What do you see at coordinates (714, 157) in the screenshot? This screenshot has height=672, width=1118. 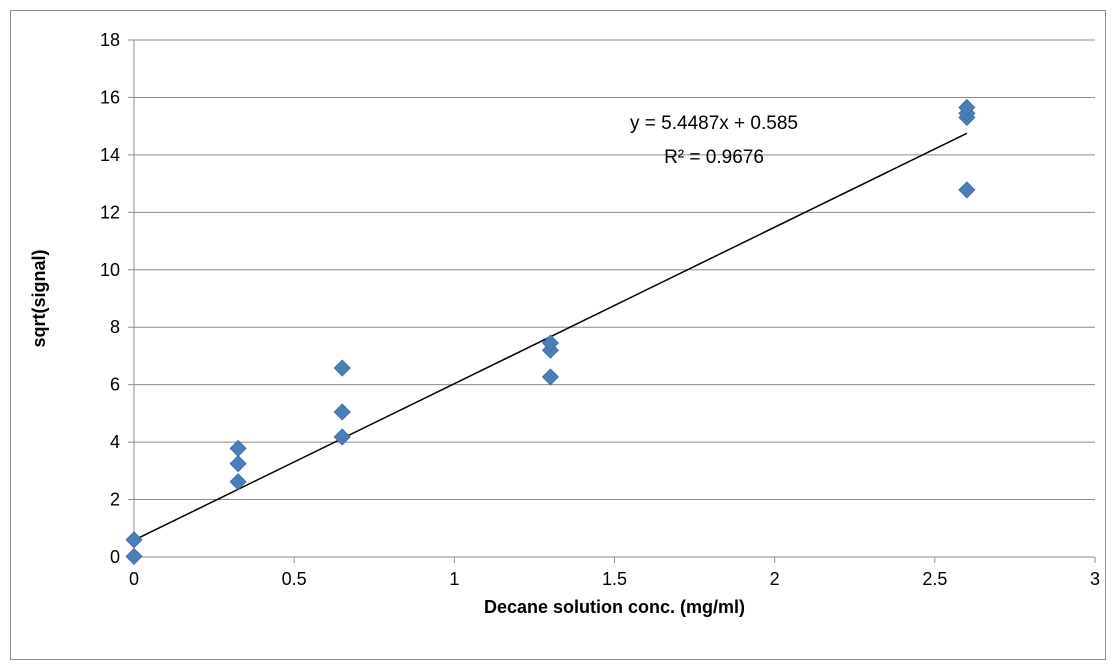 I see `trendline-r2: R² = 0.9676` at bounding box center [714, 157].